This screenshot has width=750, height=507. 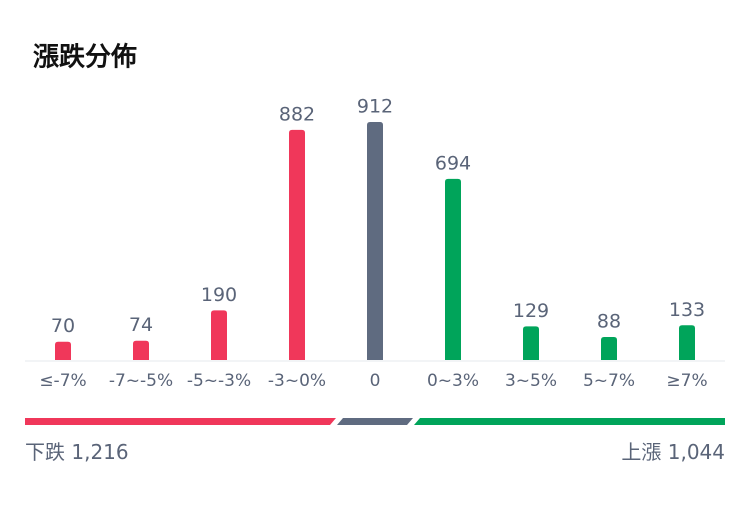 I want to click on value-label: 133, so click(x=687, y=310).